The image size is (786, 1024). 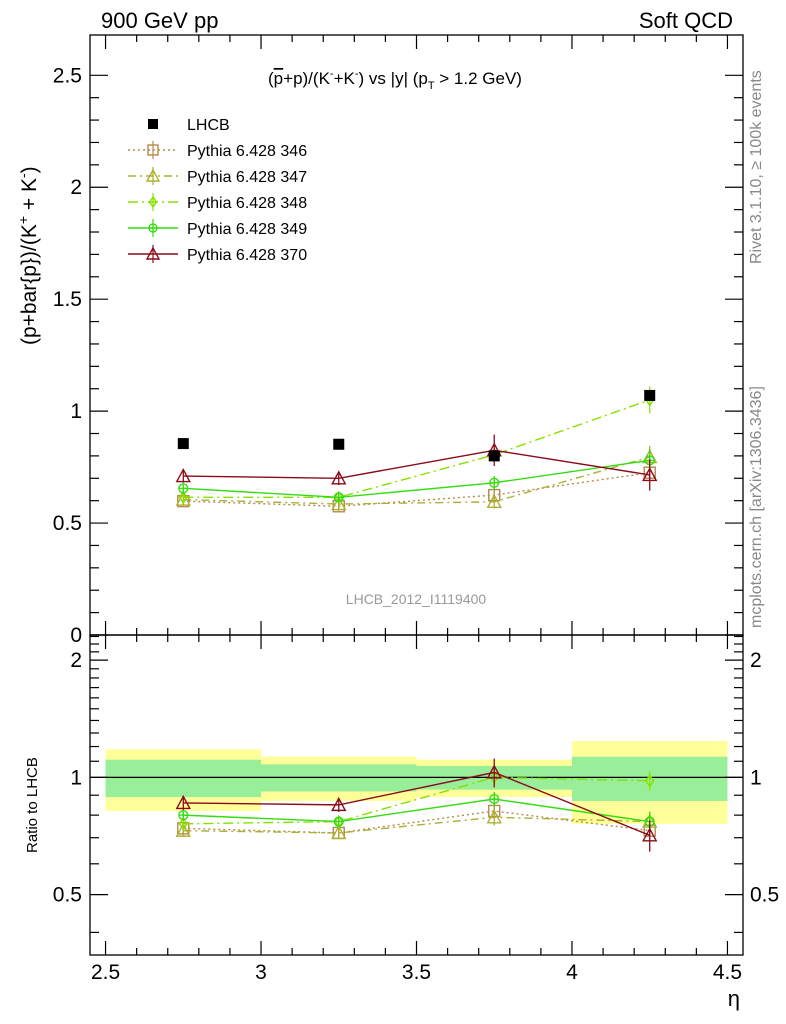 What do you see at coordinates (153, 150) in the screenshot?
I see `marker-square` at bounding box center [153, 150].